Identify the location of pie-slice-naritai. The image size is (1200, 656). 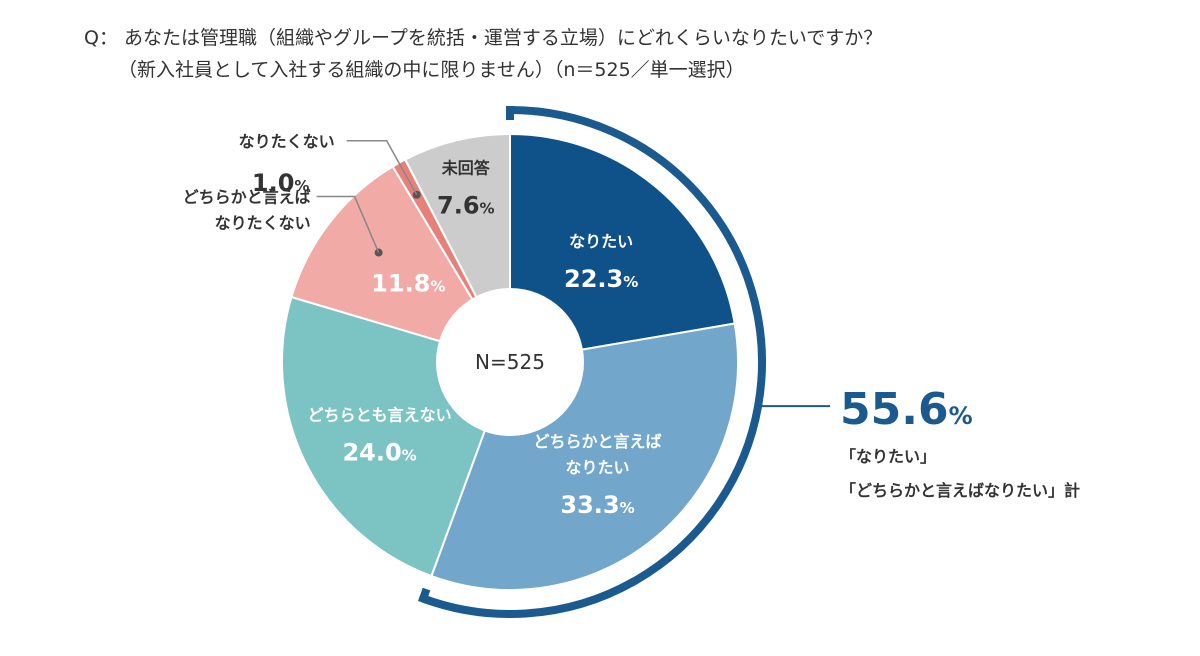
(622, 248).